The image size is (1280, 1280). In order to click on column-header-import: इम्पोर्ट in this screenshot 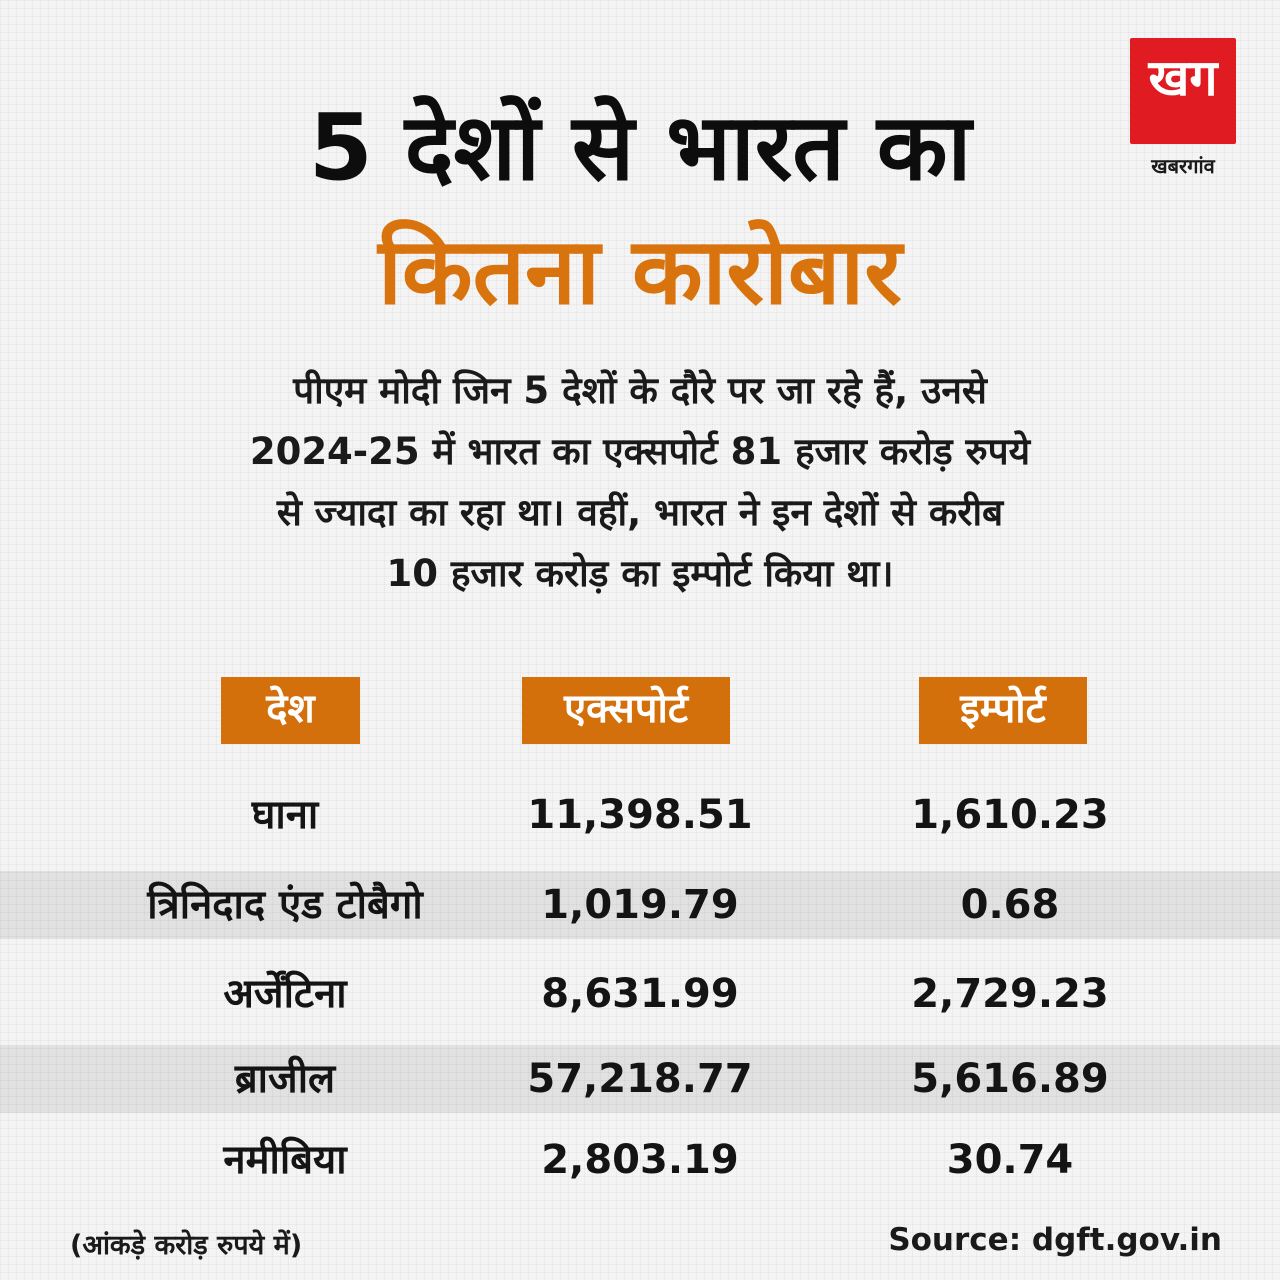, I will do `click(1003, 710)`.